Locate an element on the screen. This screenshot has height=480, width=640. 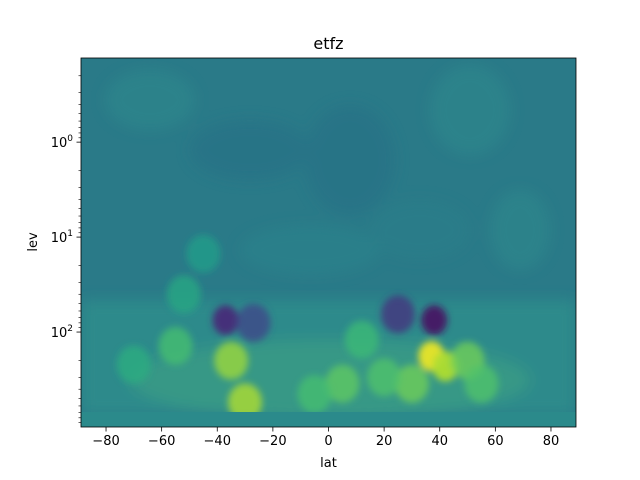
x-tick-label: −40 is located at coordinates (217, 441).